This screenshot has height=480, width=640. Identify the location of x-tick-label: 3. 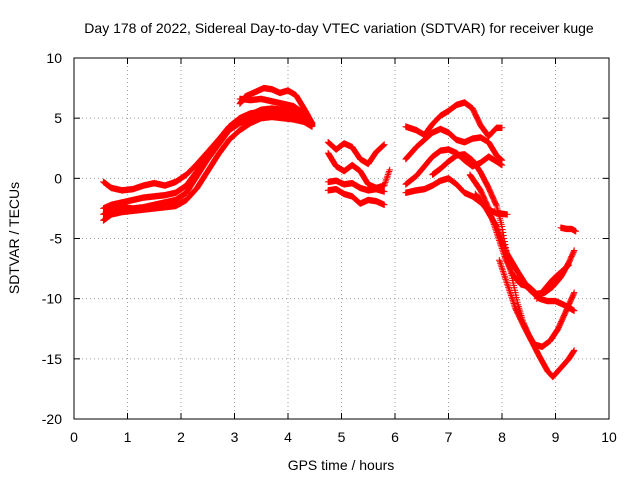
(235, 437).